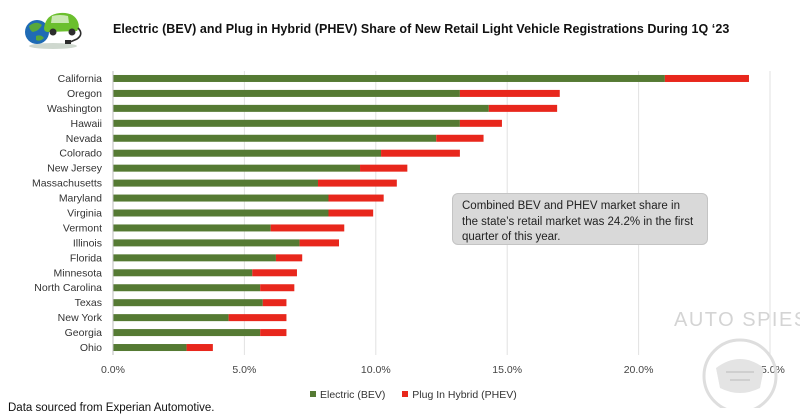 This screenshot has height=419, width=800. I want to click on category-label: Maryland, so click(80, 199).